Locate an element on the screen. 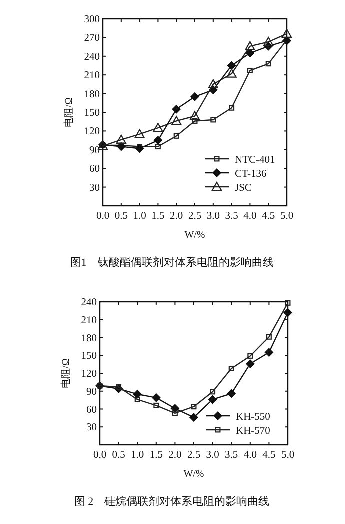 The height and width of the screenshot is (524, 345). legend-label: CT-136 is located at coordinates (251, 174).